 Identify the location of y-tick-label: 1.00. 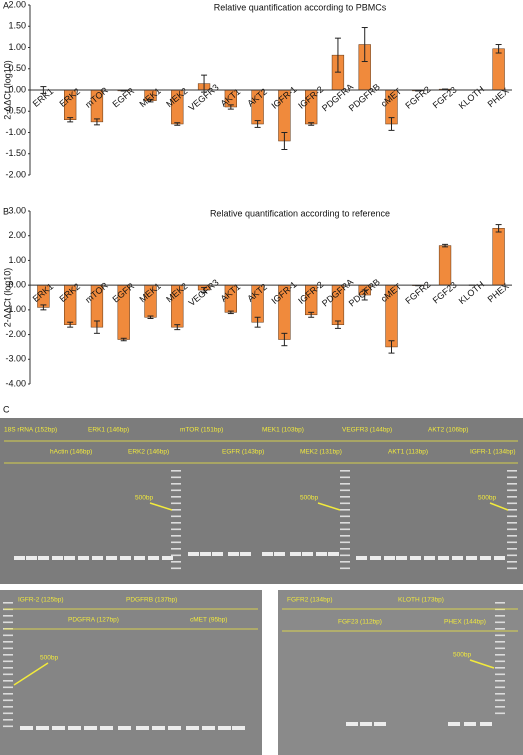
(17, 47).